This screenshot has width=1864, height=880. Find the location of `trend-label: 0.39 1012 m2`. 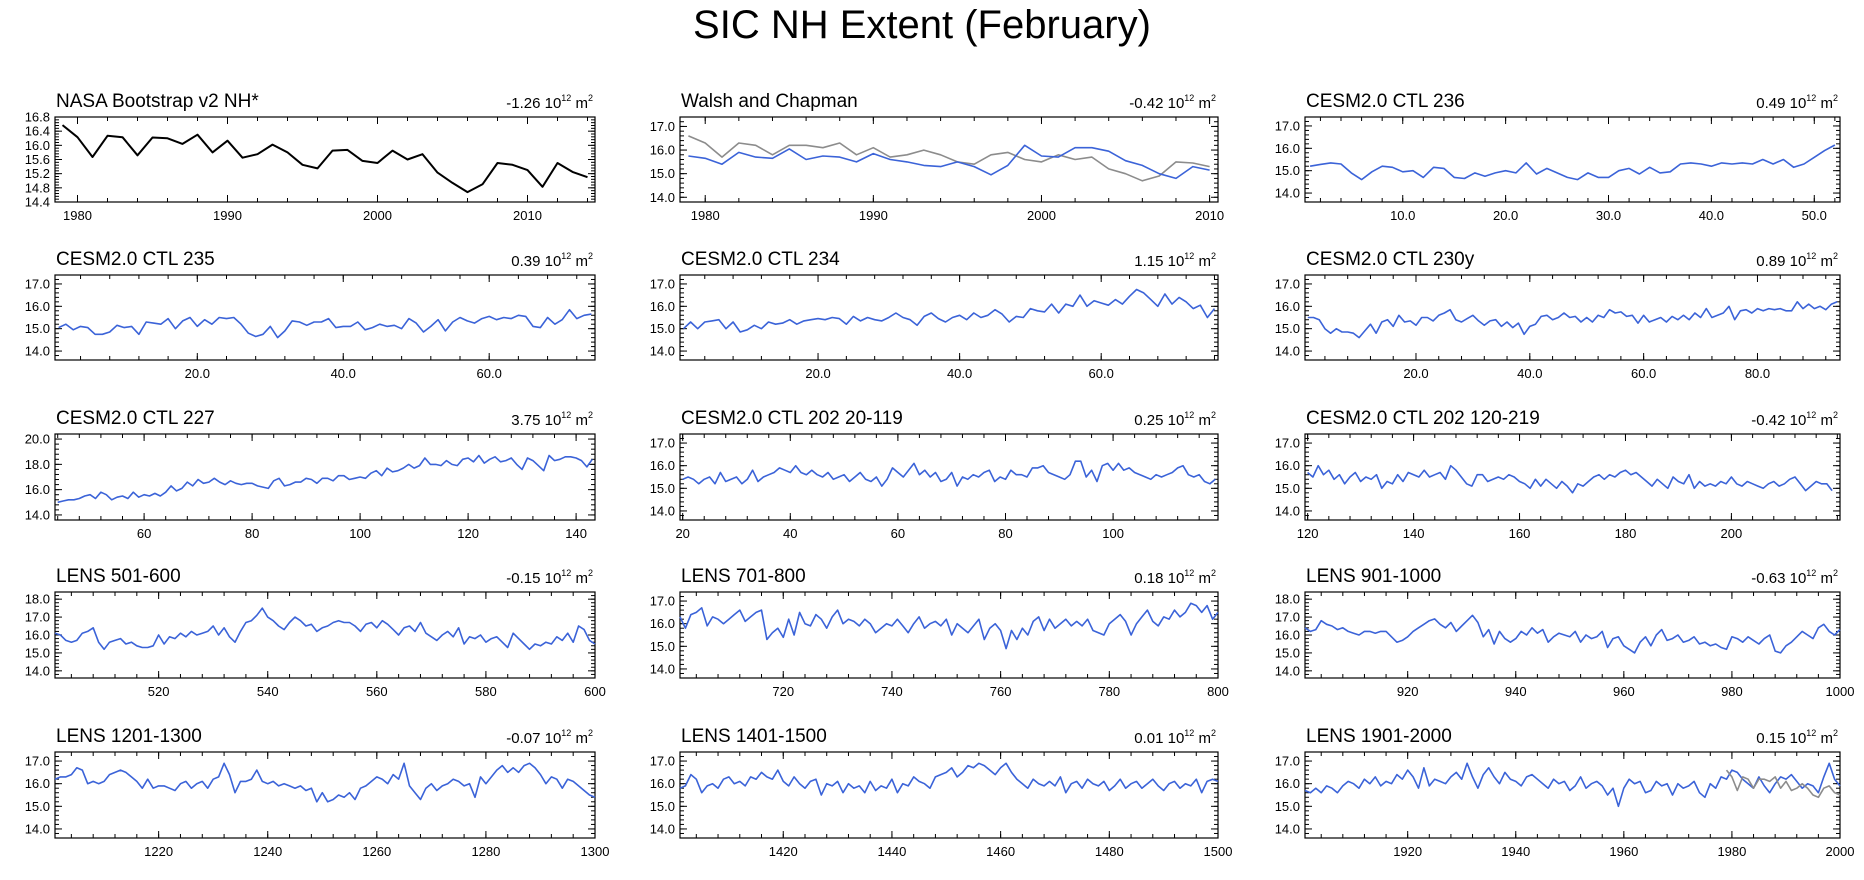

trend-label: 0.39 1012 m2 is located at coordinates (552, 260).